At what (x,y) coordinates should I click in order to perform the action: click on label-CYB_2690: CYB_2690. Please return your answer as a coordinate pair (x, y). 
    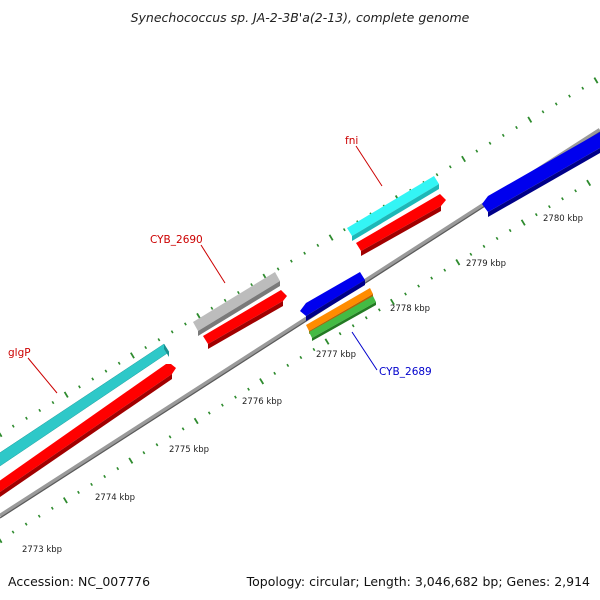
    Looking at the image, I should click on (188, 259).